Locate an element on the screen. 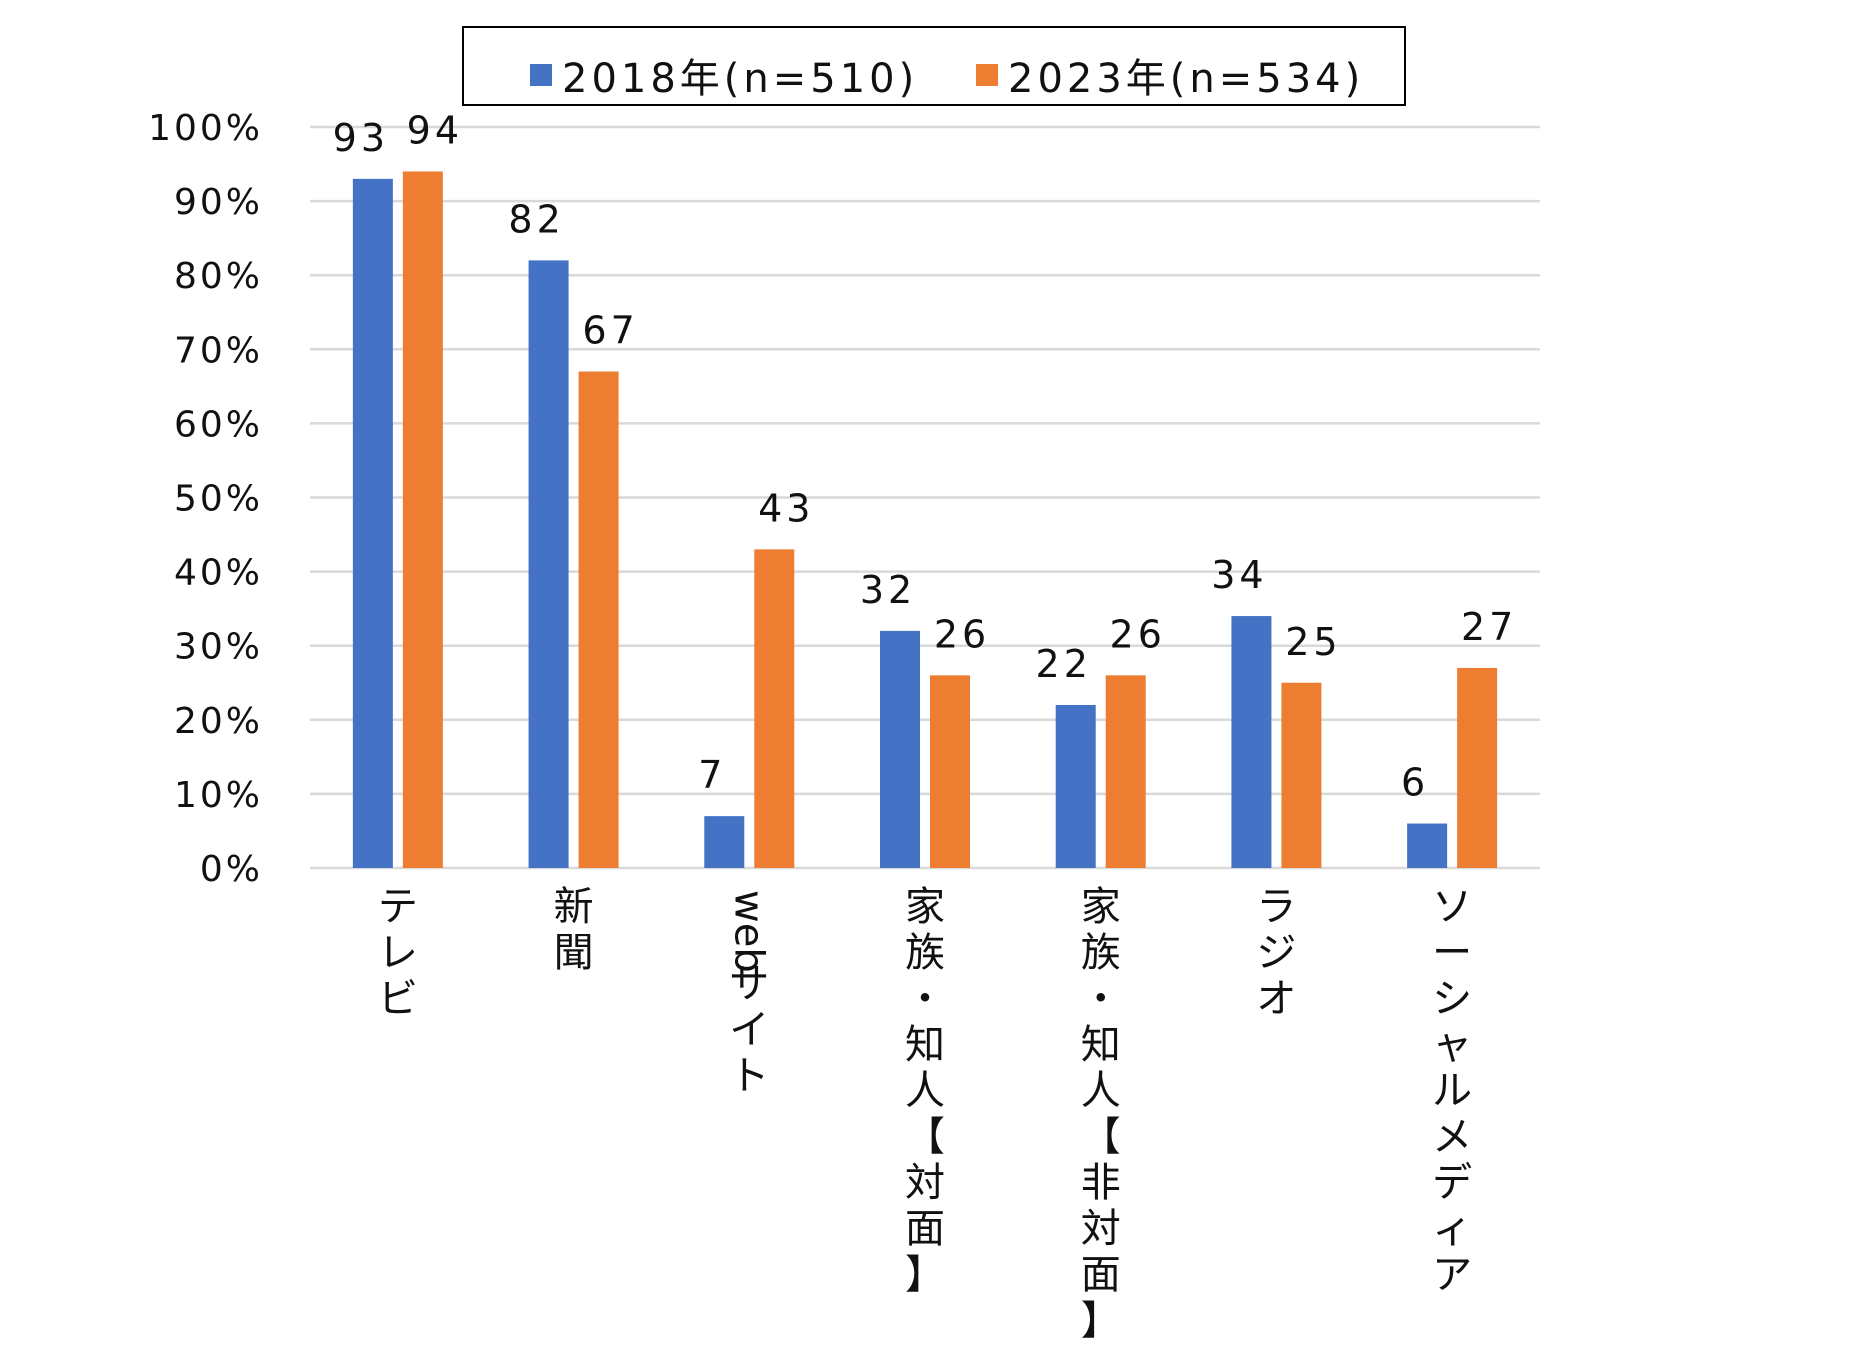 The height and width of the screenshot is (1347, 1849). data-label: 22 is located at coordinates (1064, 664).